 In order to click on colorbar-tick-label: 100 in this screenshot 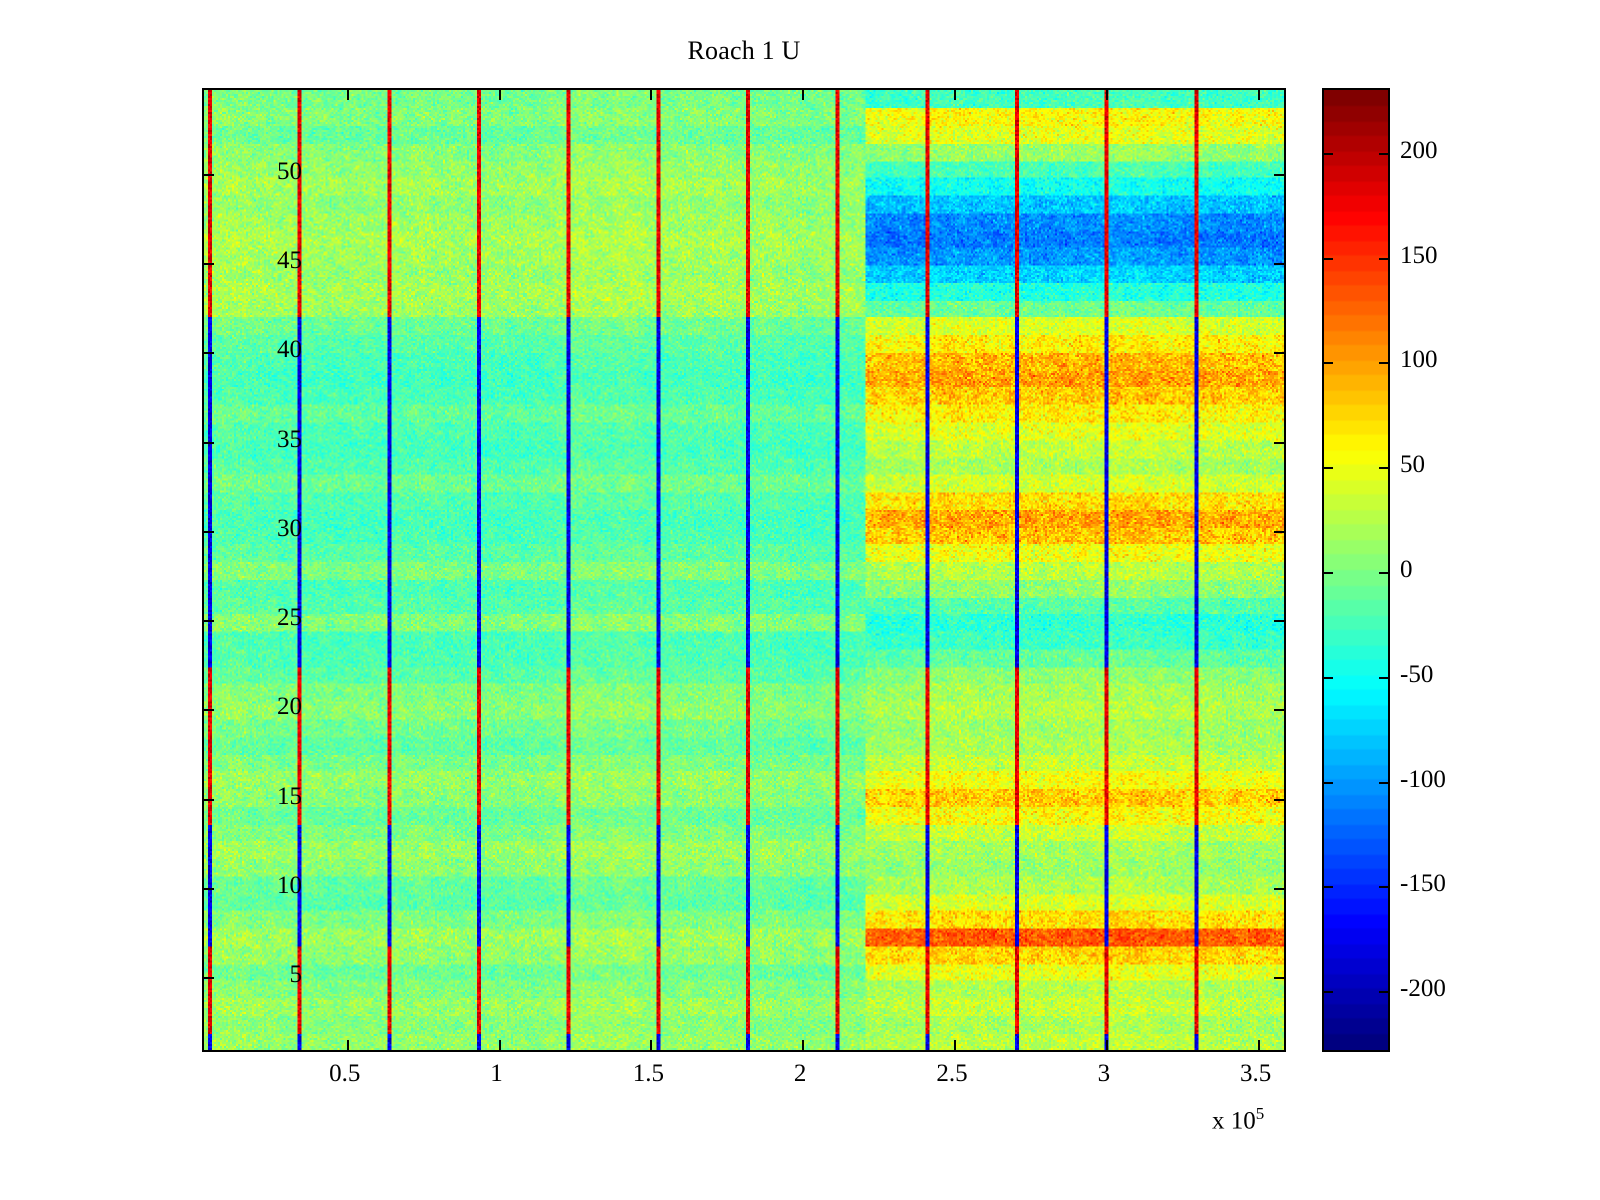, I will do `click(1419, 360)`.